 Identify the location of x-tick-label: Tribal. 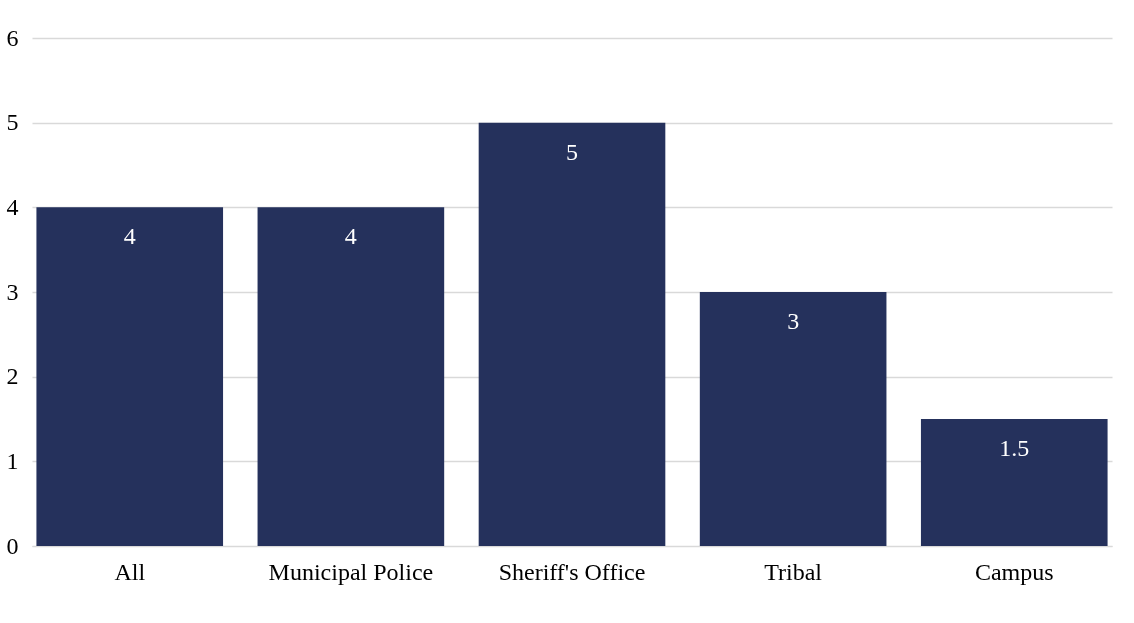
(793, 571).